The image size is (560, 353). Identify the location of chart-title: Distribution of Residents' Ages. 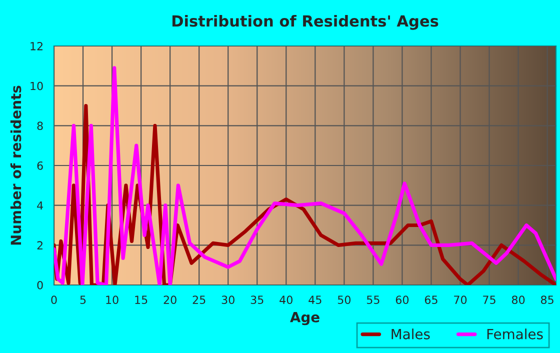
(305, 22).